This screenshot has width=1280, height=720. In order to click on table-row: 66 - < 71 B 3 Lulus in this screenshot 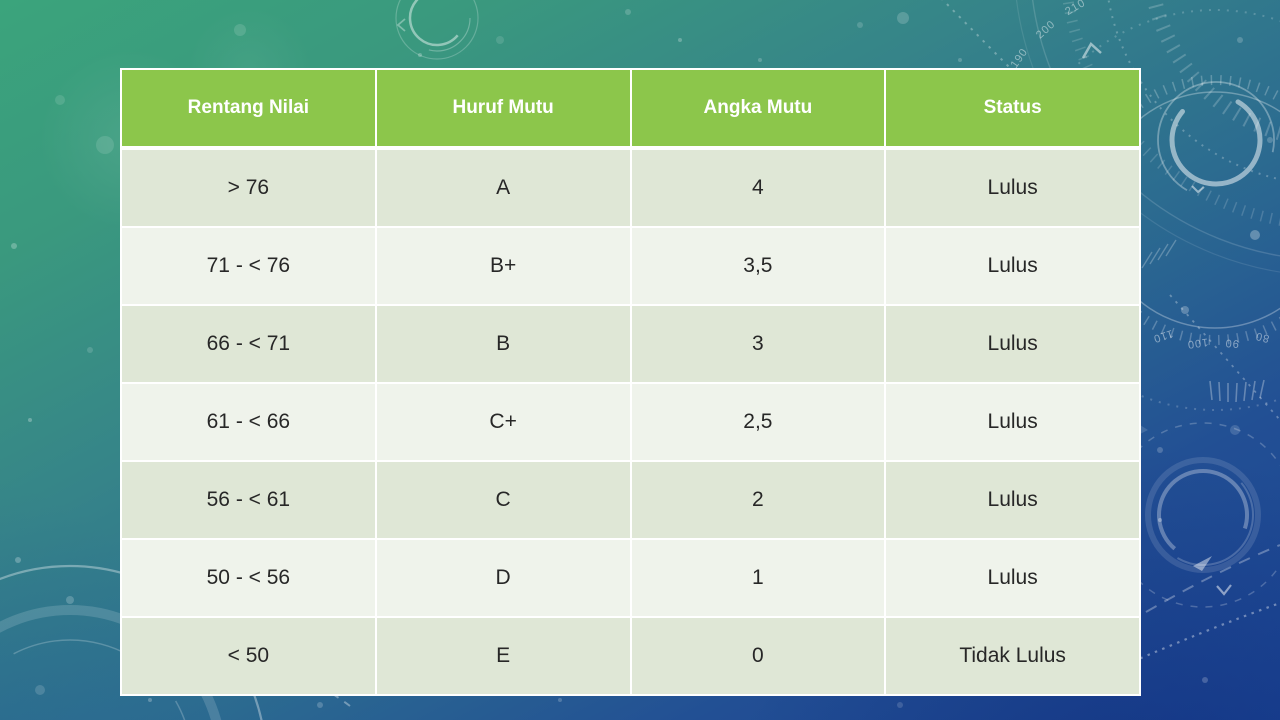, I will do `click(630, 344)`.